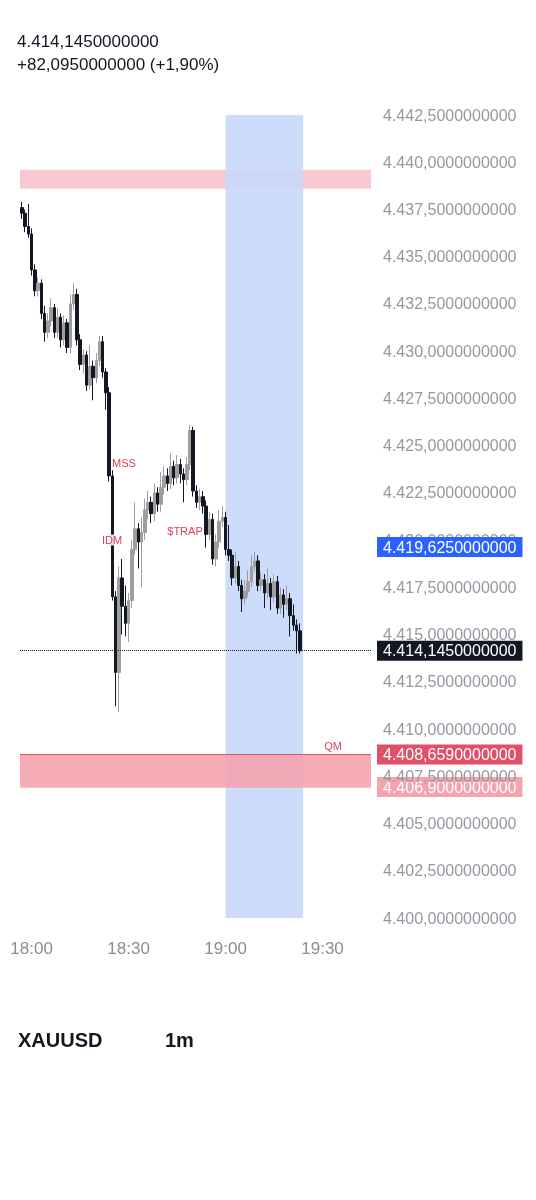 This screenshot has width=536, height=1200. What do you see at coordinates (31, 948) in the screenshot?
I see `x-tick-label: 18:00` at bounding box center [31, 948].